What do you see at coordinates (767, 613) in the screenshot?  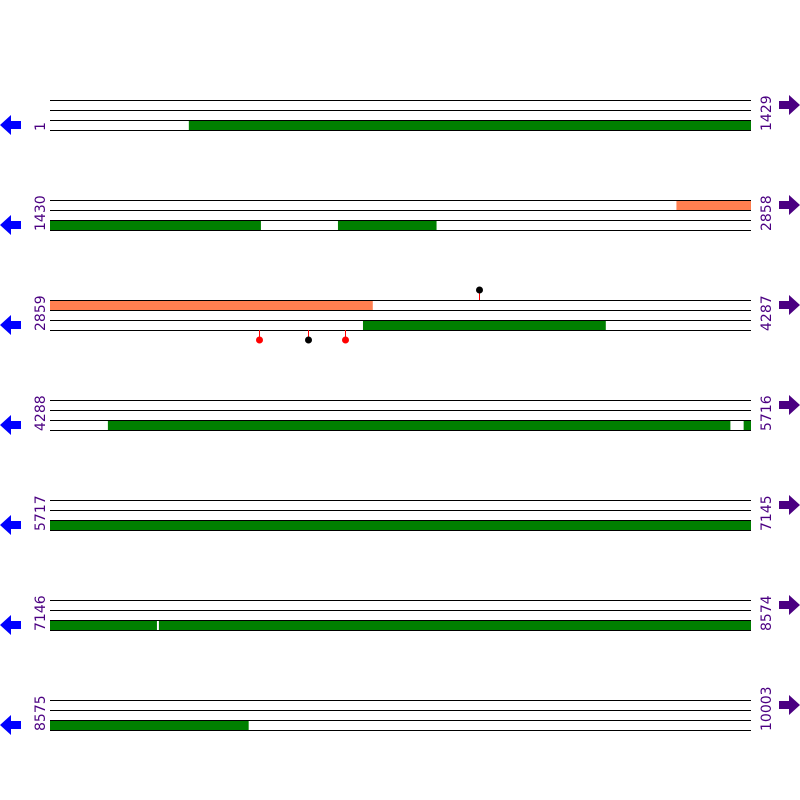 I see `row-end-label: 8574` at bounding box center [767, 613].